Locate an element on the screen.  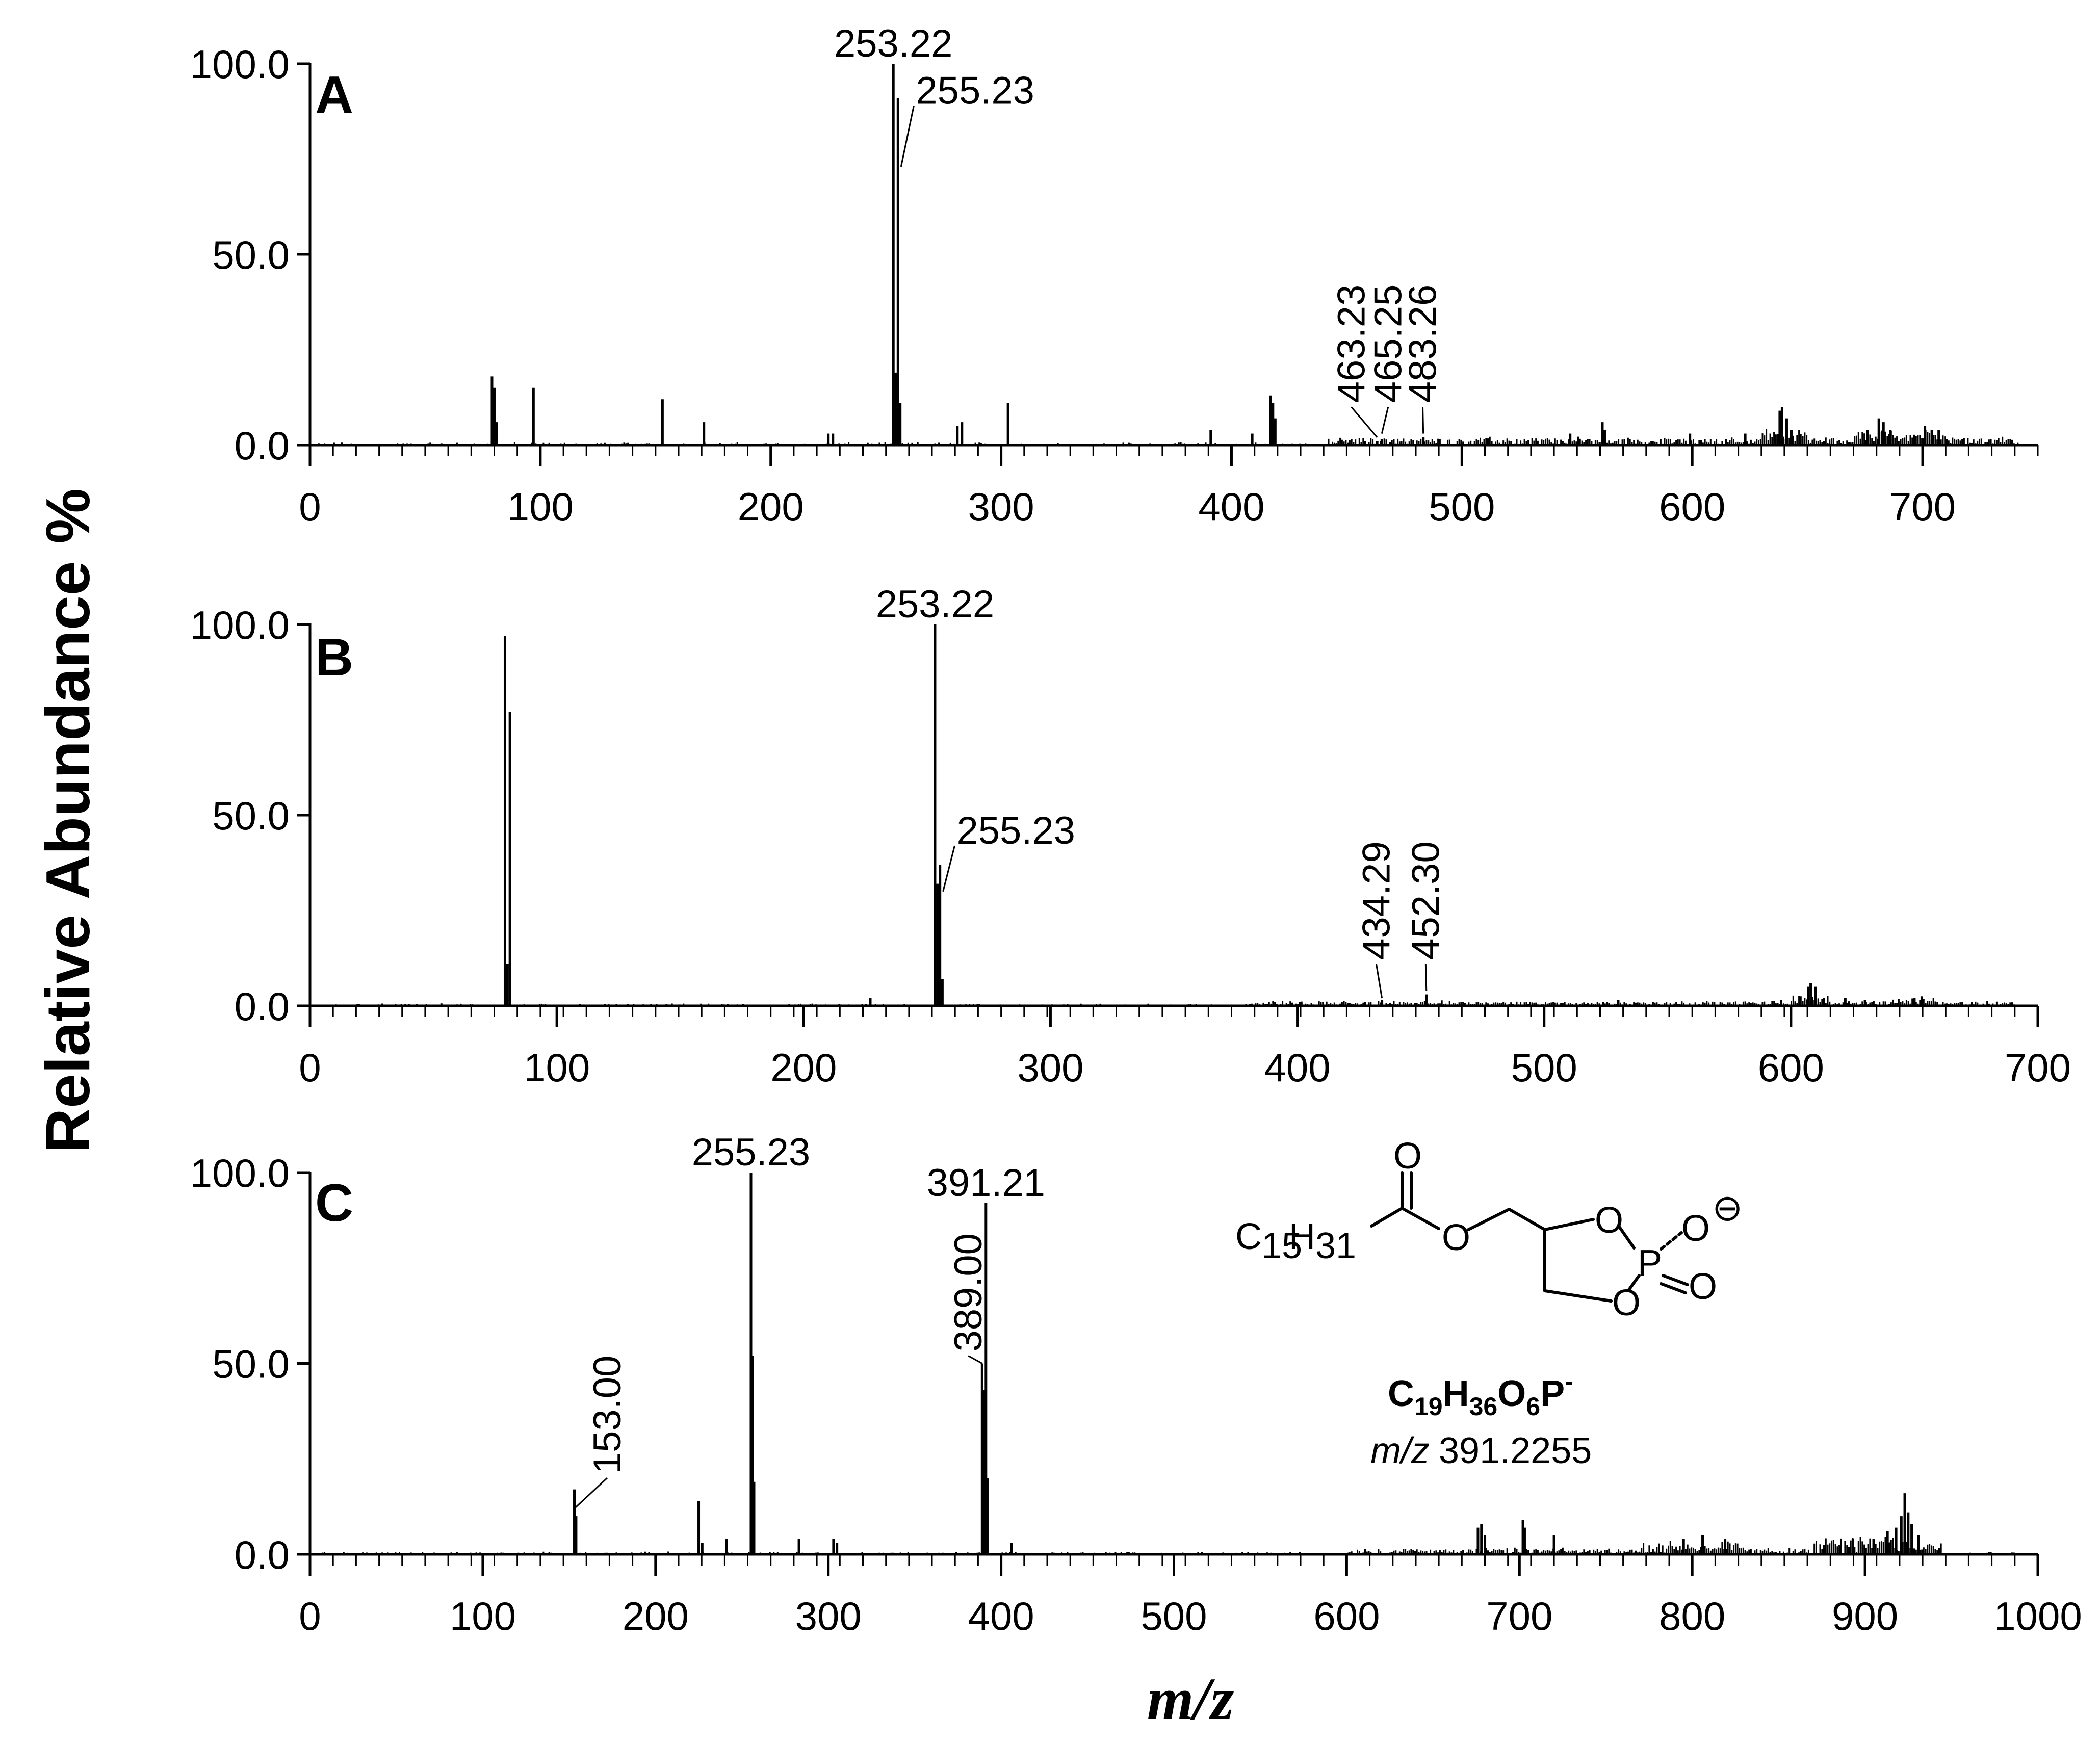
x-tick-label-a-100: 100 is located at coordinates (540, 506).